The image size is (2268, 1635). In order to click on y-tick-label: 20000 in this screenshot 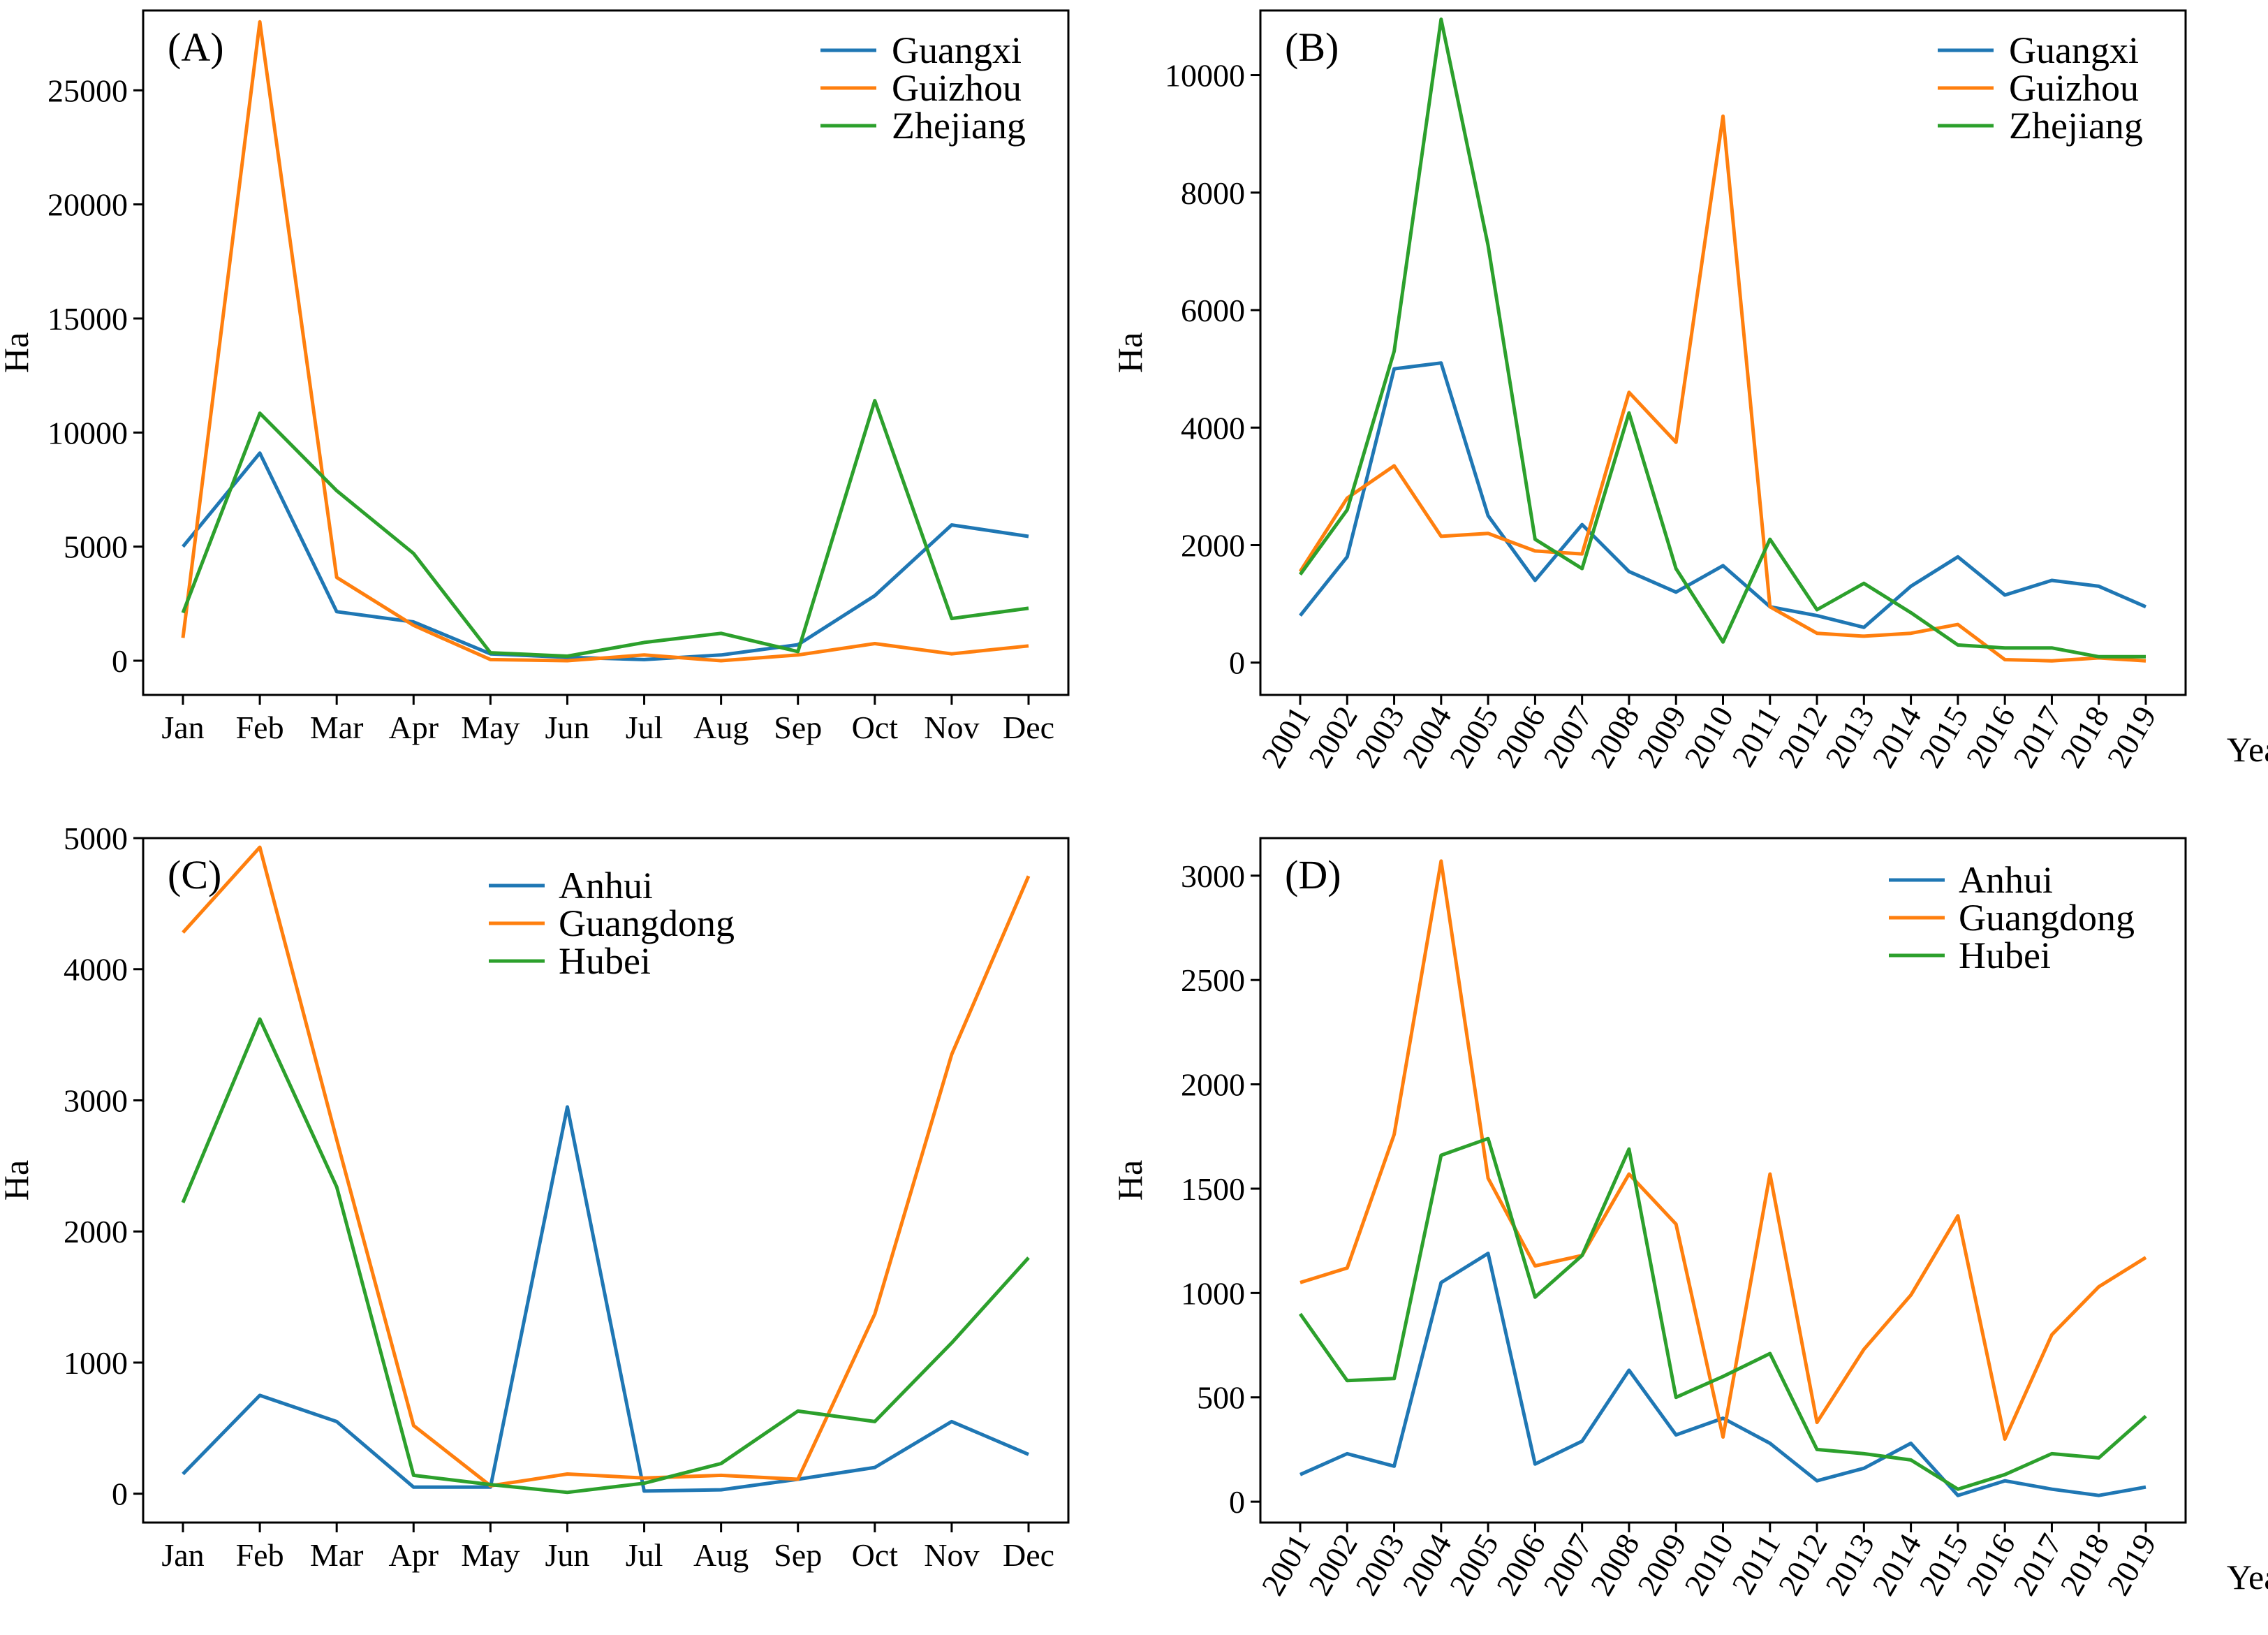, I will do `click(87, 205)`.